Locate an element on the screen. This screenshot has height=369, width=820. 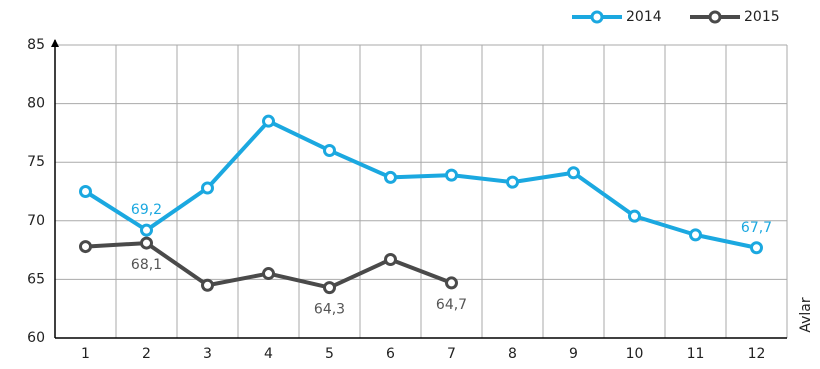
y-axis-arrow is located at coordinates (55, 43).